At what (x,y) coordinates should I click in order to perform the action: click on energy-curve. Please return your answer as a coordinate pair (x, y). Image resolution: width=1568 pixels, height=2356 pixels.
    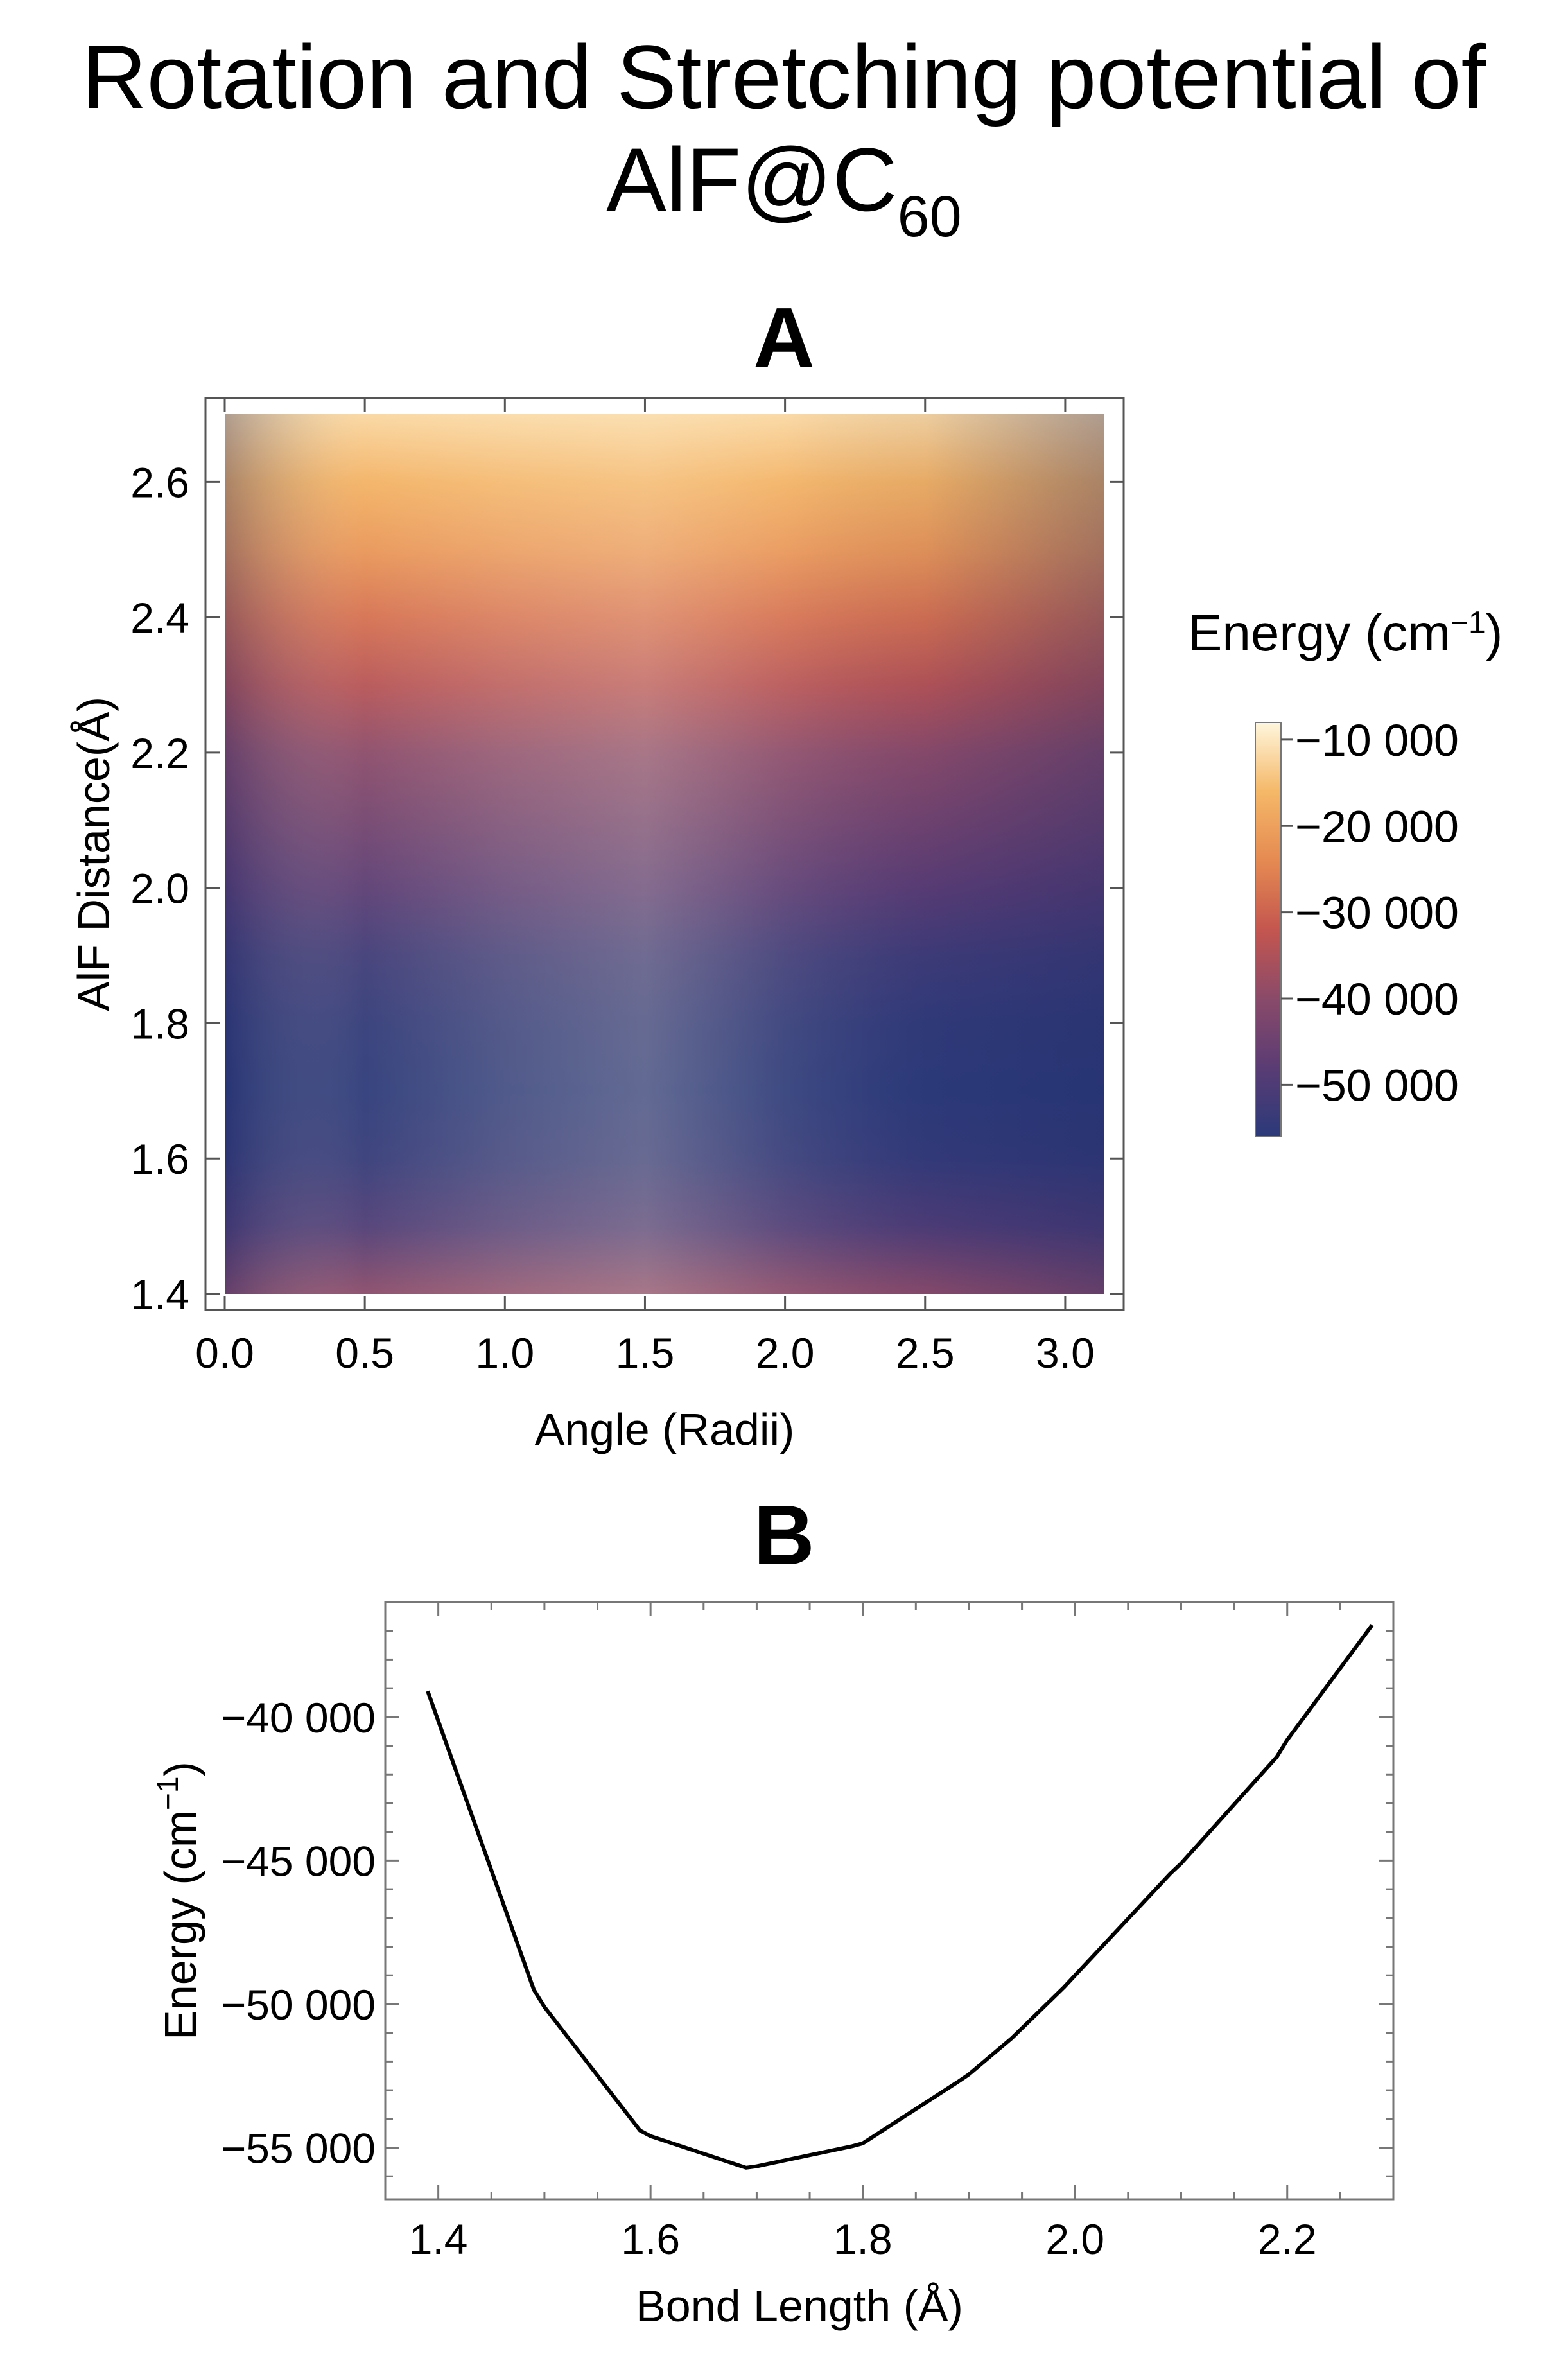
    Looking at the image, I should click on (900, 1897).